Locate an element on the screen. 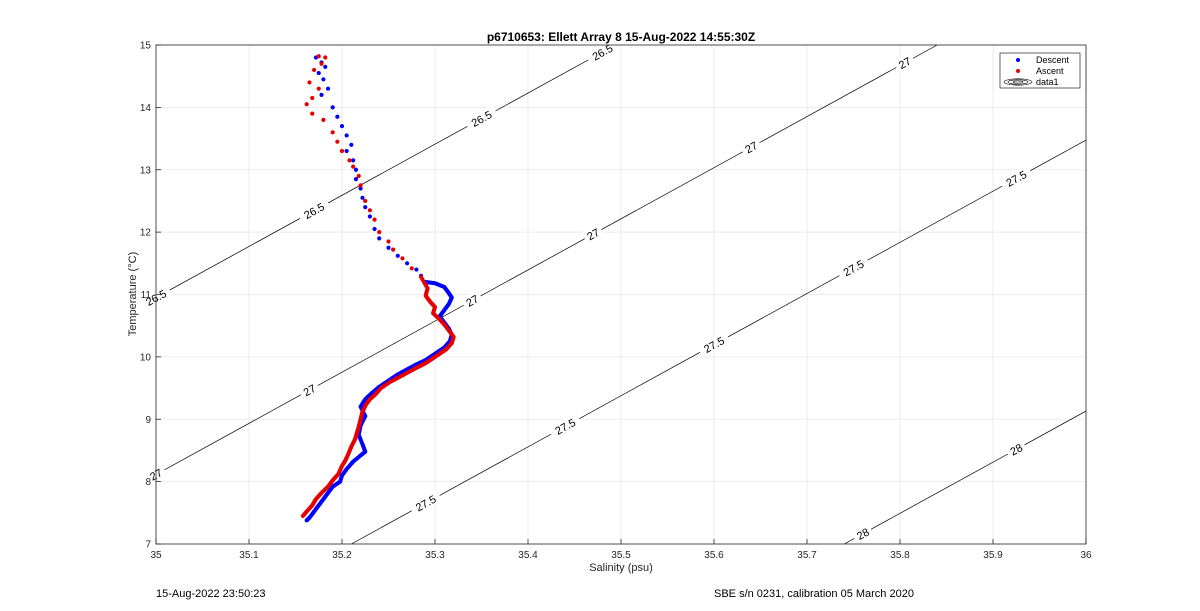 This screenshot has height=611, width=1200. contour-label: 28 is located at coordinates (1016, 449).